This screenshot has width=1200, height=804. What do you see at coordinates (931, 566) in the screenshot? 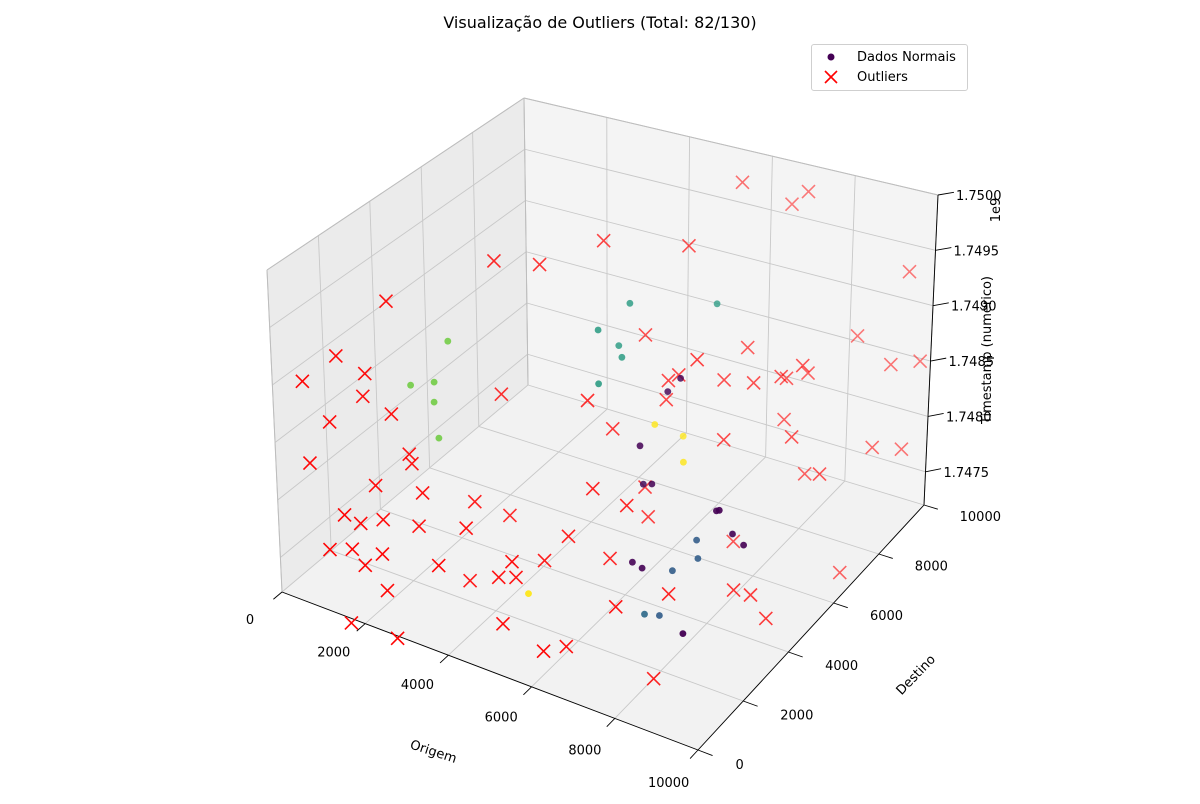
I see `y-tick-label: 8000` at bounding box center [931, 566].